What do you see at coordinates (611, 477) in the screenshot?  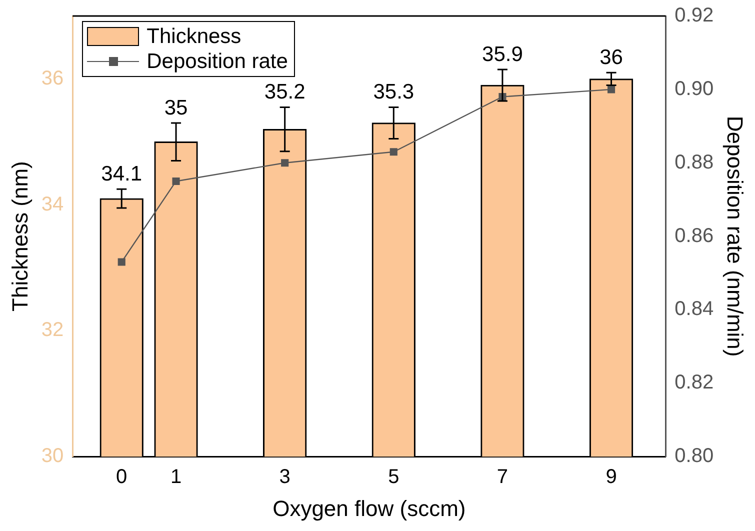 I see `x-tick-label: 9` at bounding box center [611, 477].